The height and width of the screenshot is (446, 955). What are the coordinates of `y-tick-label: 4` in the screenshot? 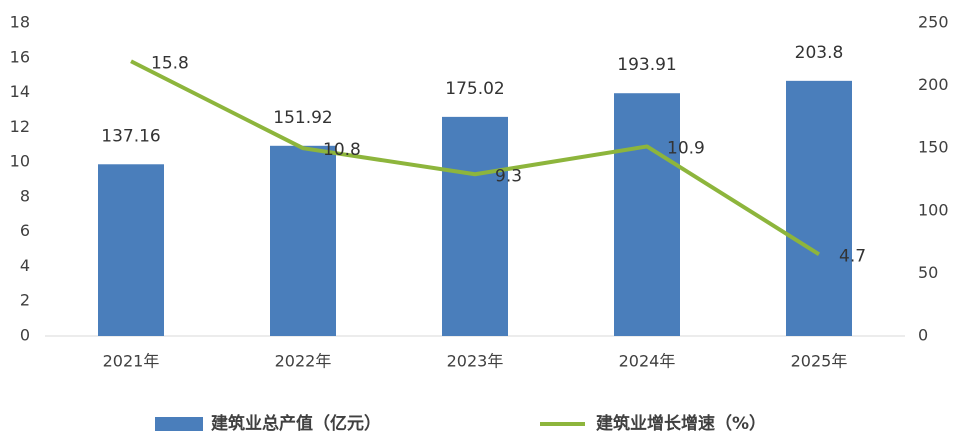 It's located at (25, 265).